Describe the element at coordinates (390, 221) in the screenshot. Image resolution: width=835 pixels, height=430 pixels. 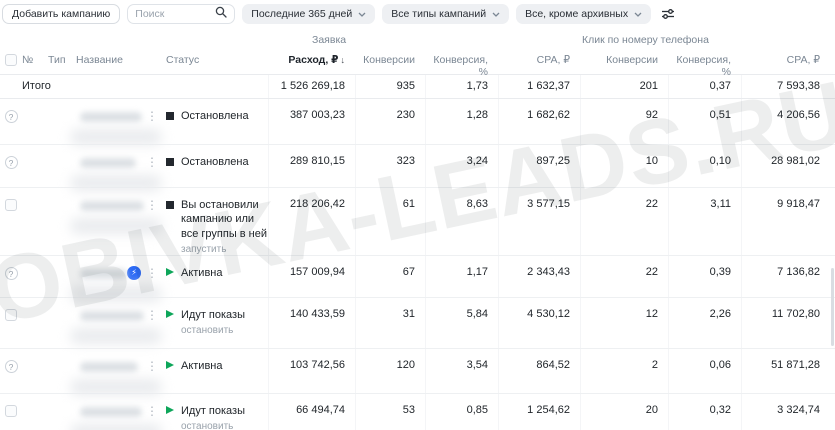
I see `cell-conversions-1: 61` at that location.